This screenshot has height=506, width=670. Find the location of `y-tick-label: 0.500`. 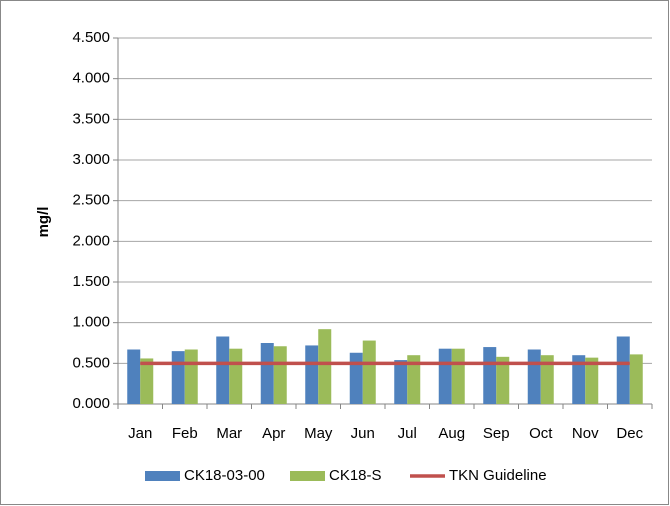

y-tick-label: 0.500 is located at coordinates (91, 362).